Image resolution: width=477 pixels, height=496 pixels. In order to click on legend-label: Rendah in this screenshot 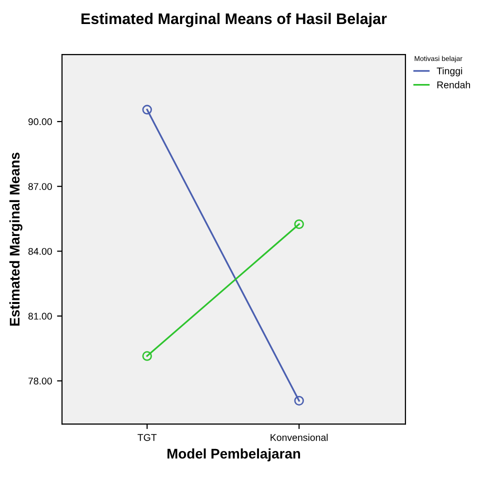, I will do `click(453, 84)`.